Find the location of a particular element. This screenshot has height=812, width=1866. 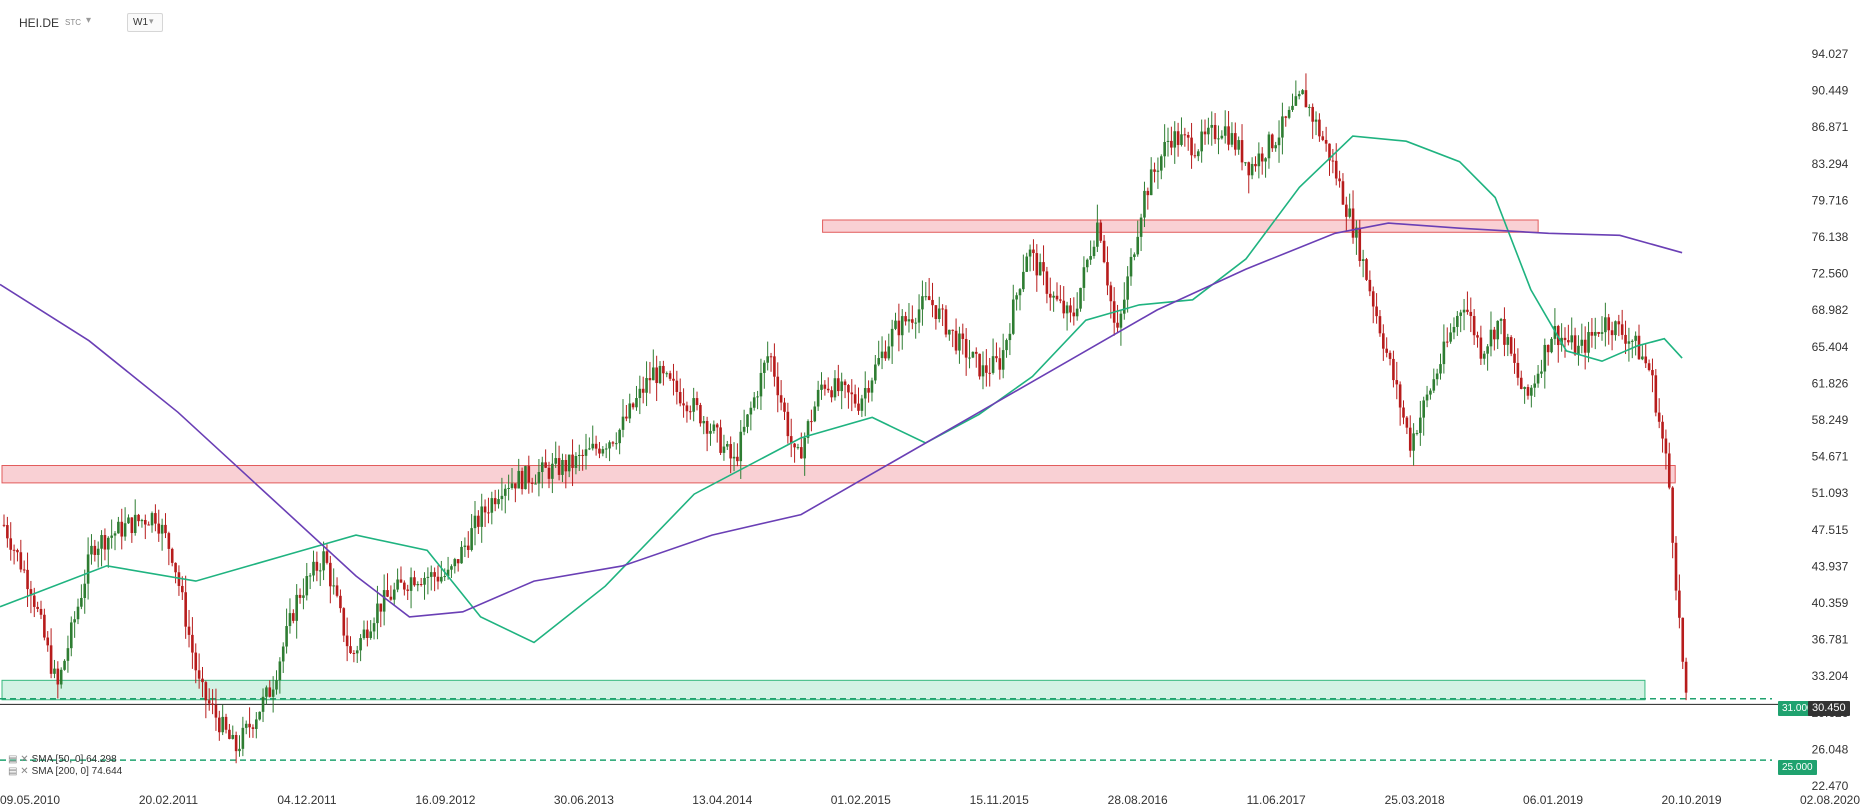

chevron-down-icon: ▾ is located at coordinates (151, 21).